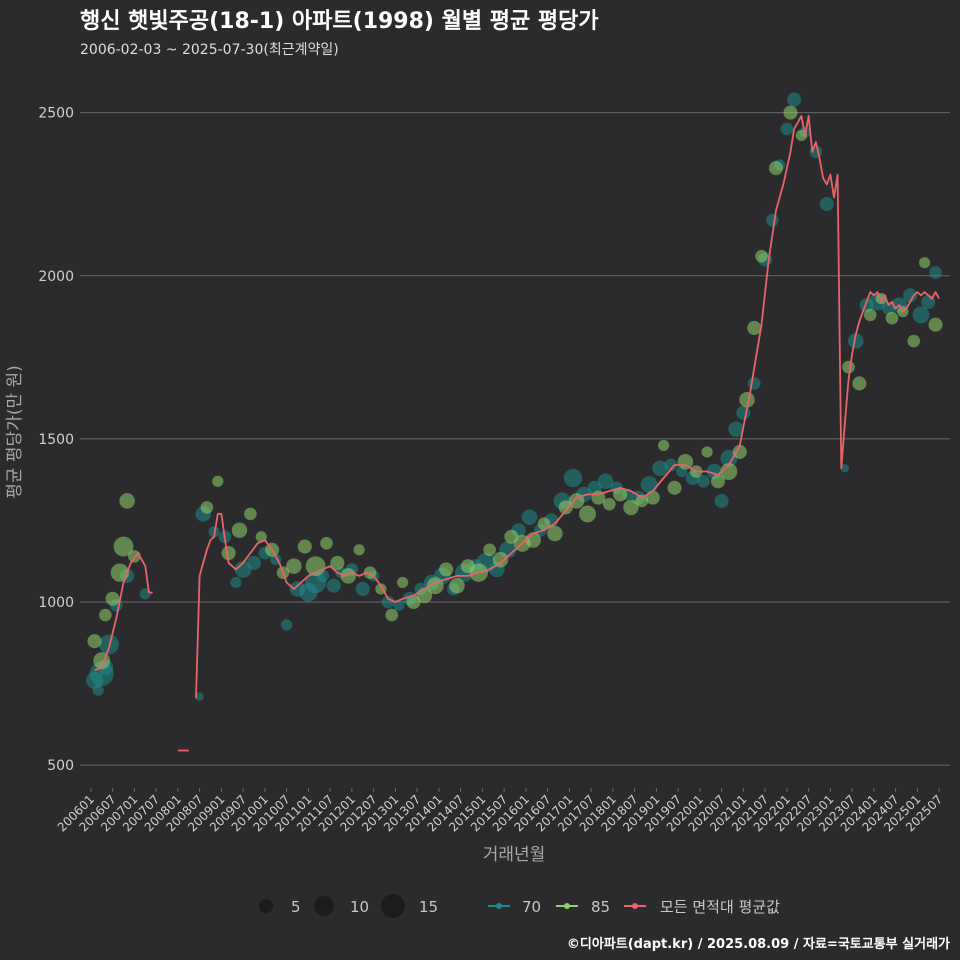 This screenshot has width=960, height=960. I want to click on legend-average-label: 모든 면적대 평균값, so click(720, 907).